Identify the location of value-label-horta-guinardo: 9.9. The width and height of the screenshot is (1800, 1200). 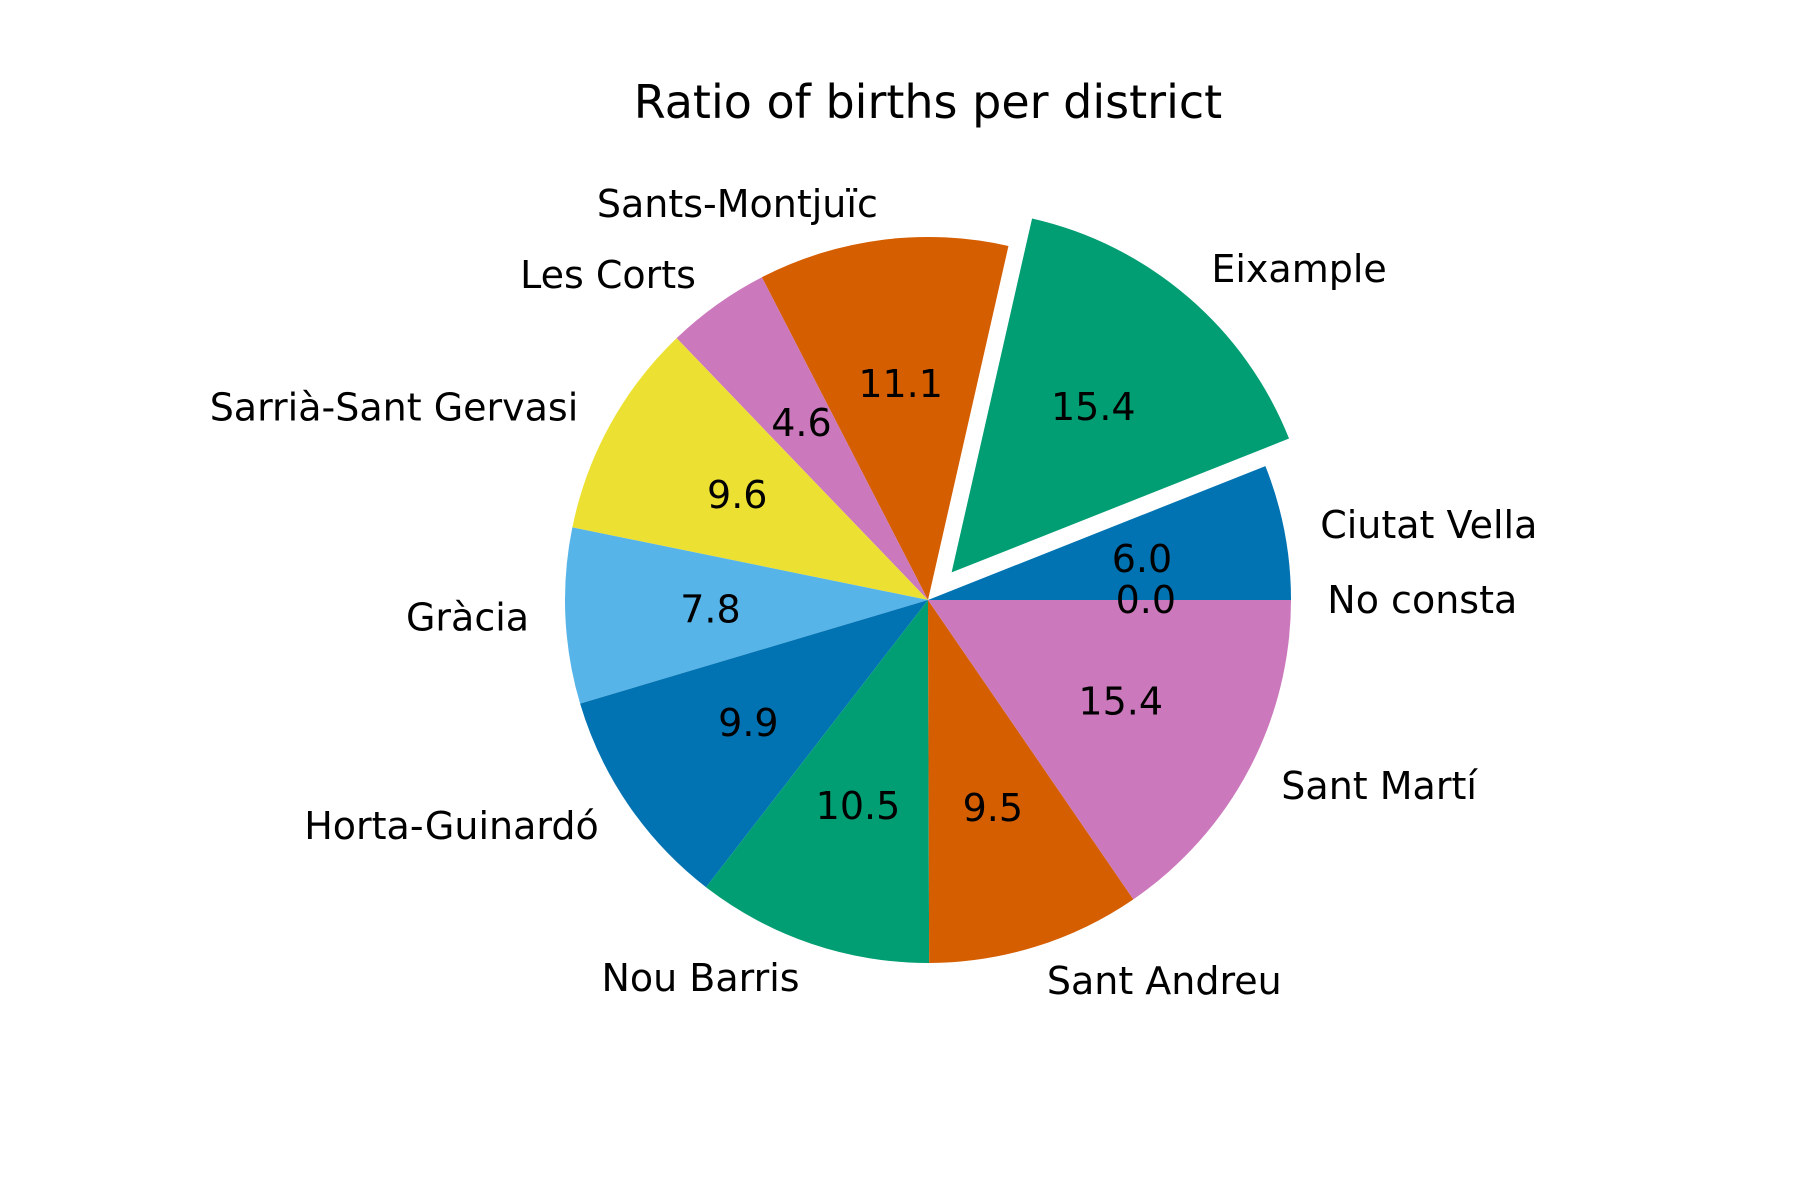
(748, 723).